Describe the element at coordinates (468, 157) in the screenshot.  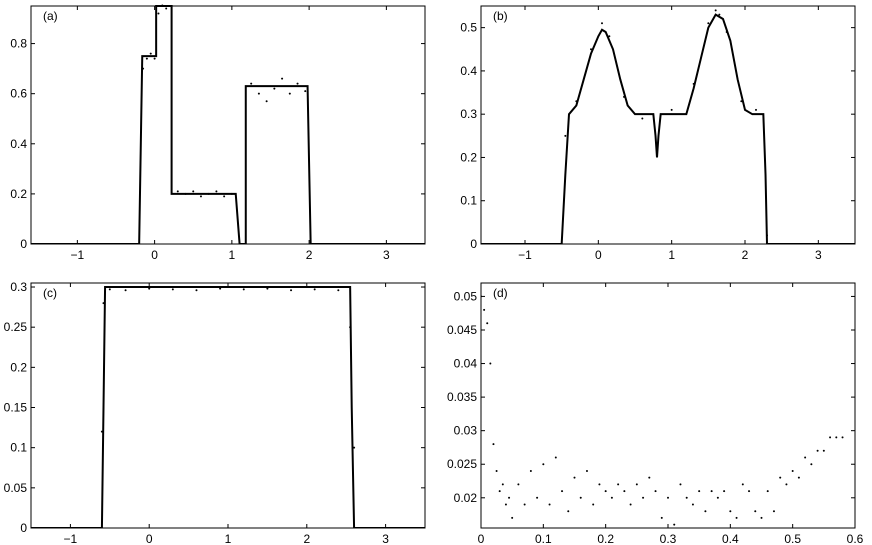
I see `y-tick-label: 0.2` at that location.